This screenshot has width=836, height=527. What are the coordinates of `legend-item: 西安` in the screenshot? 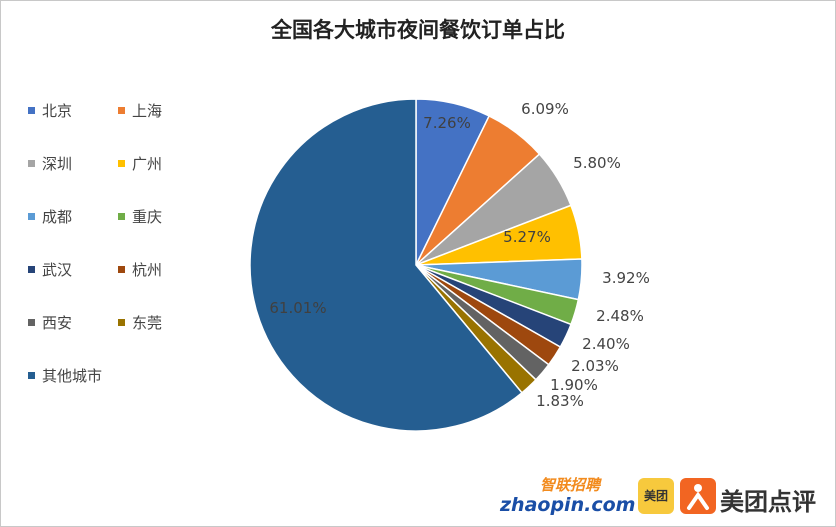 It's located at (50, 322).